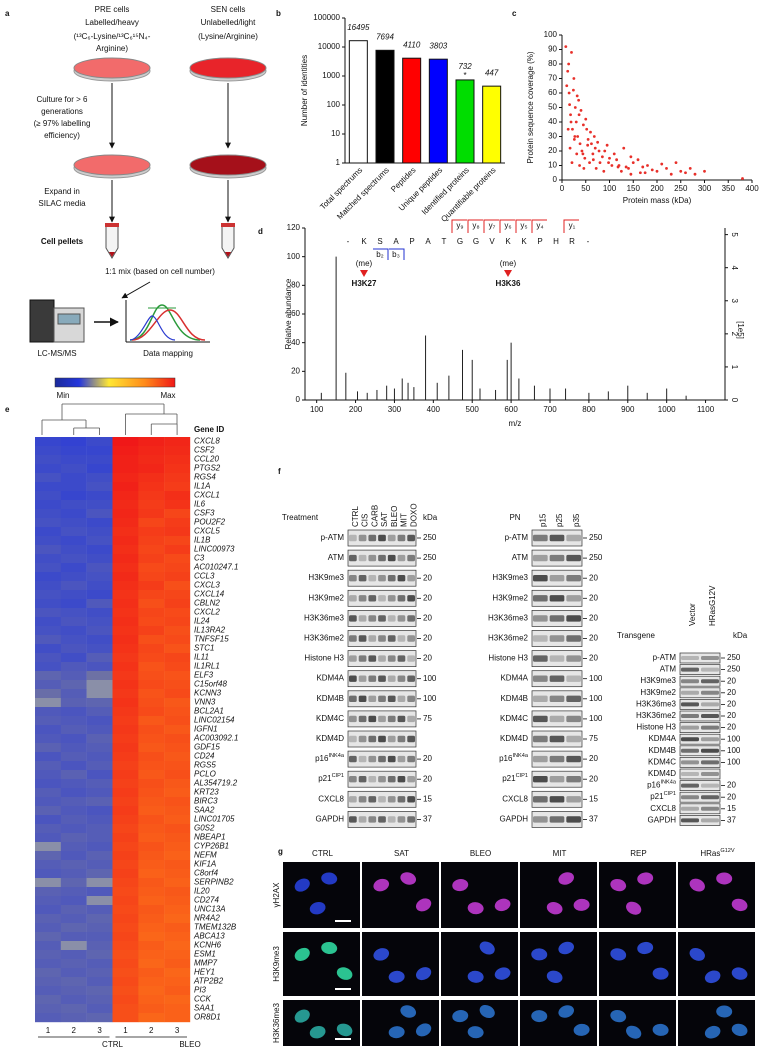 The image size is (762, 1050). What do you see at coordinates (69, 319) in the screenshot?
I see `instrument` at bounding box center [69, 319].